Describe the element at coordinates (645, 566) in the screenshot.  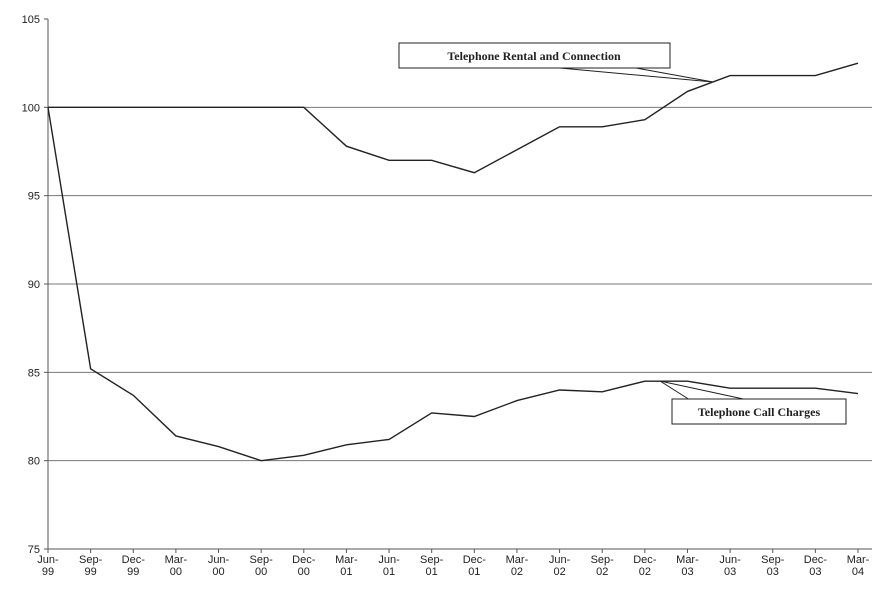
I see `x-tick-label: Dec-02` at that location.